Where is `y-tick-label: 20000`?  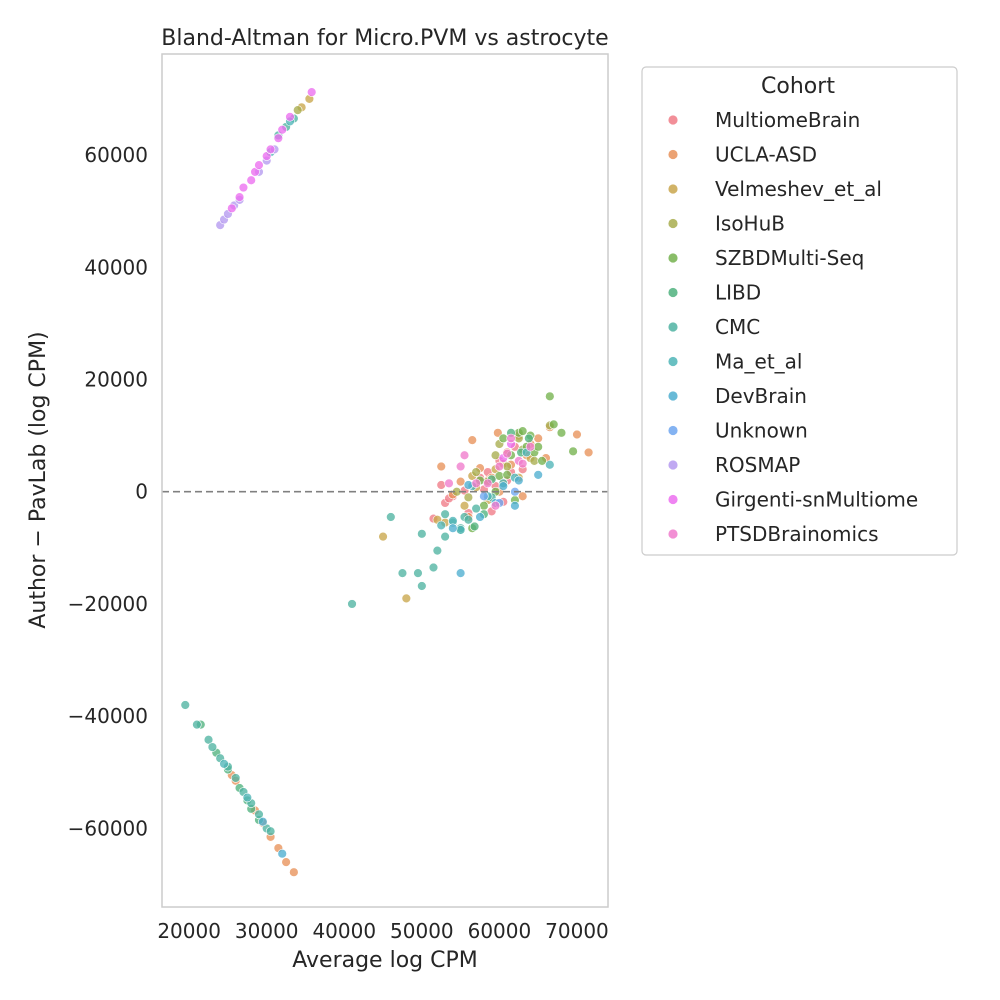
y-tick-label: 20000 is located at coordinates (116, 379).